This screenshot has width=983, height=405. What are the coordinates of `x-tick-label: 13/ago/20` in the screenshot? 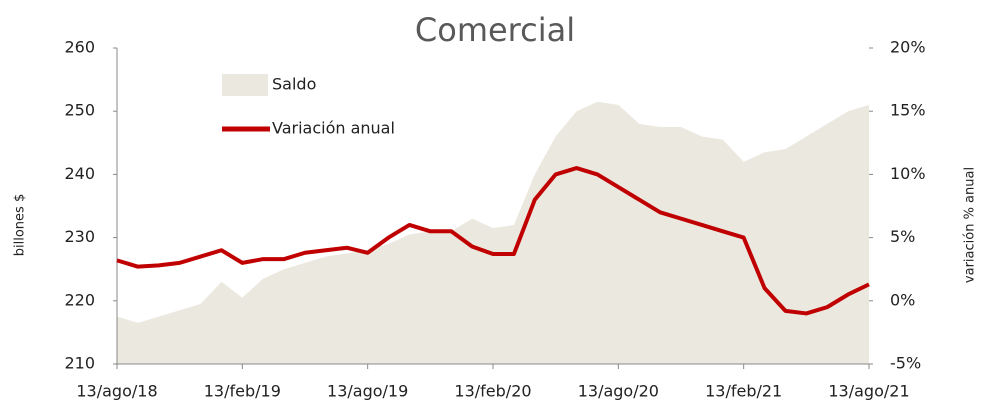 It's located at (618, 391).